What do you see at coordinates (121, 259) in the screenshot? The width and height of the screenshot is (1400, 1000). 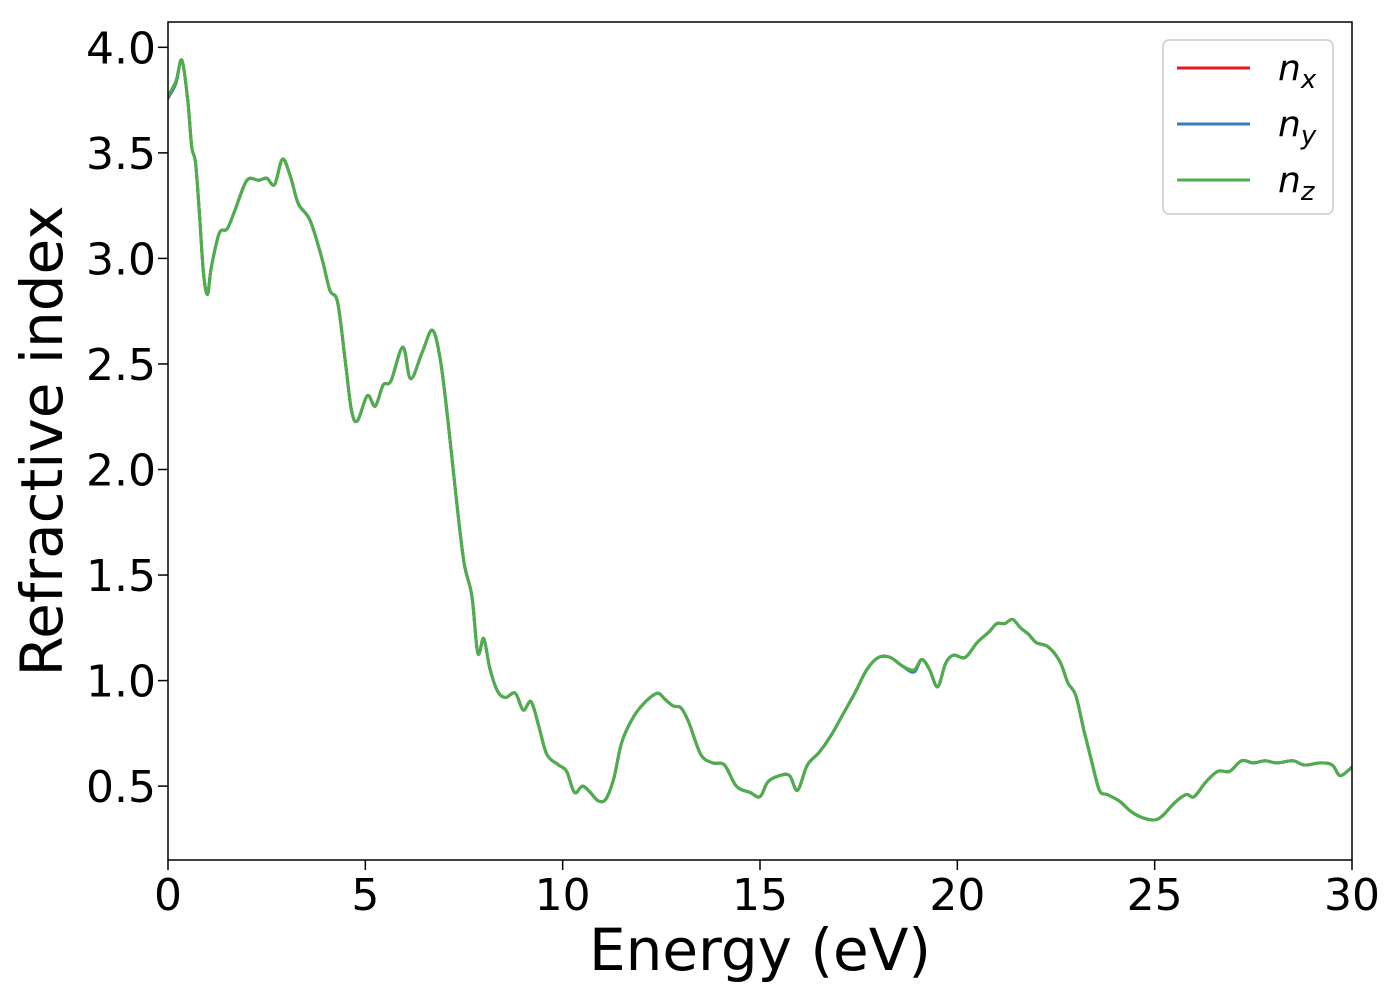 I see `y-tick-label: 3.0` at bounding box center [121, 259].